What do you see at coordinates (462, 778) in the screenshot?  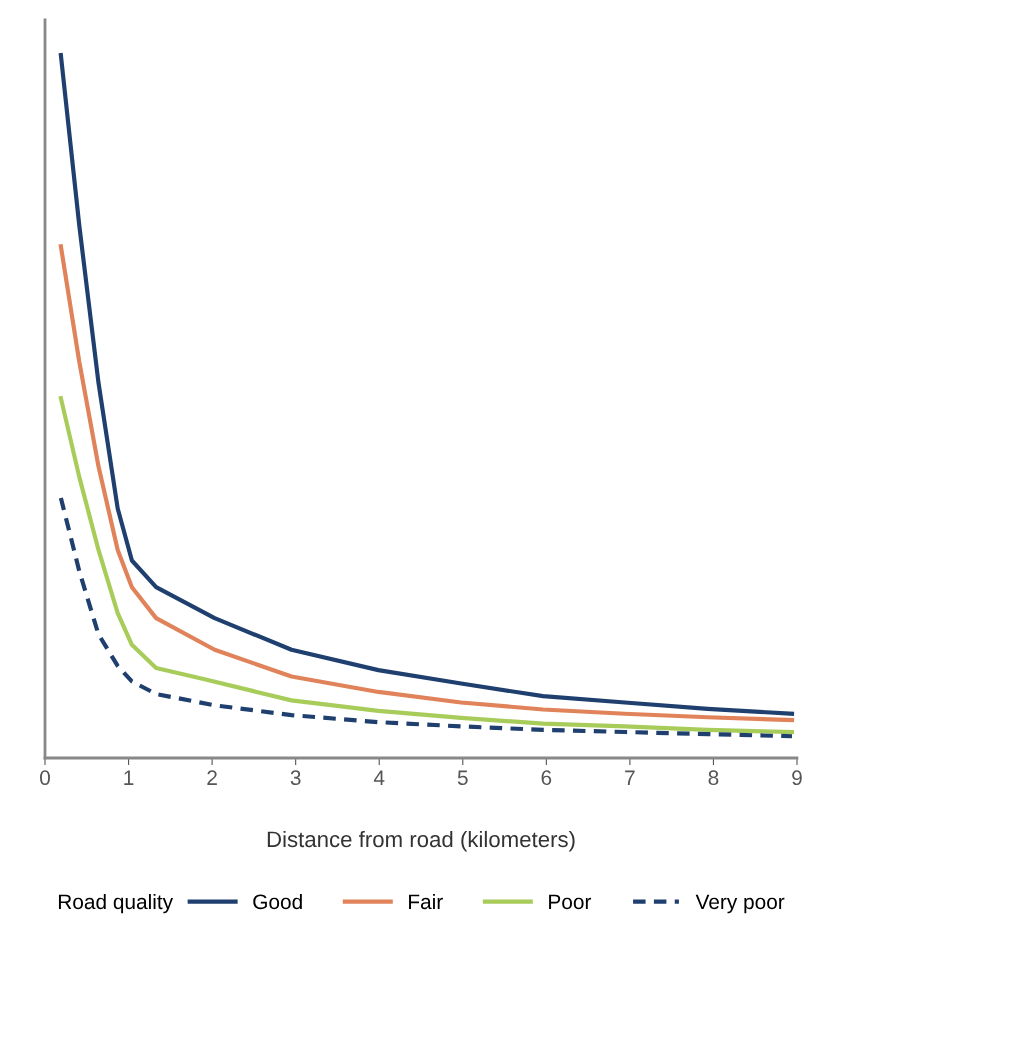 I see `x-tick-label: 5` at bounding box center [462, 778].